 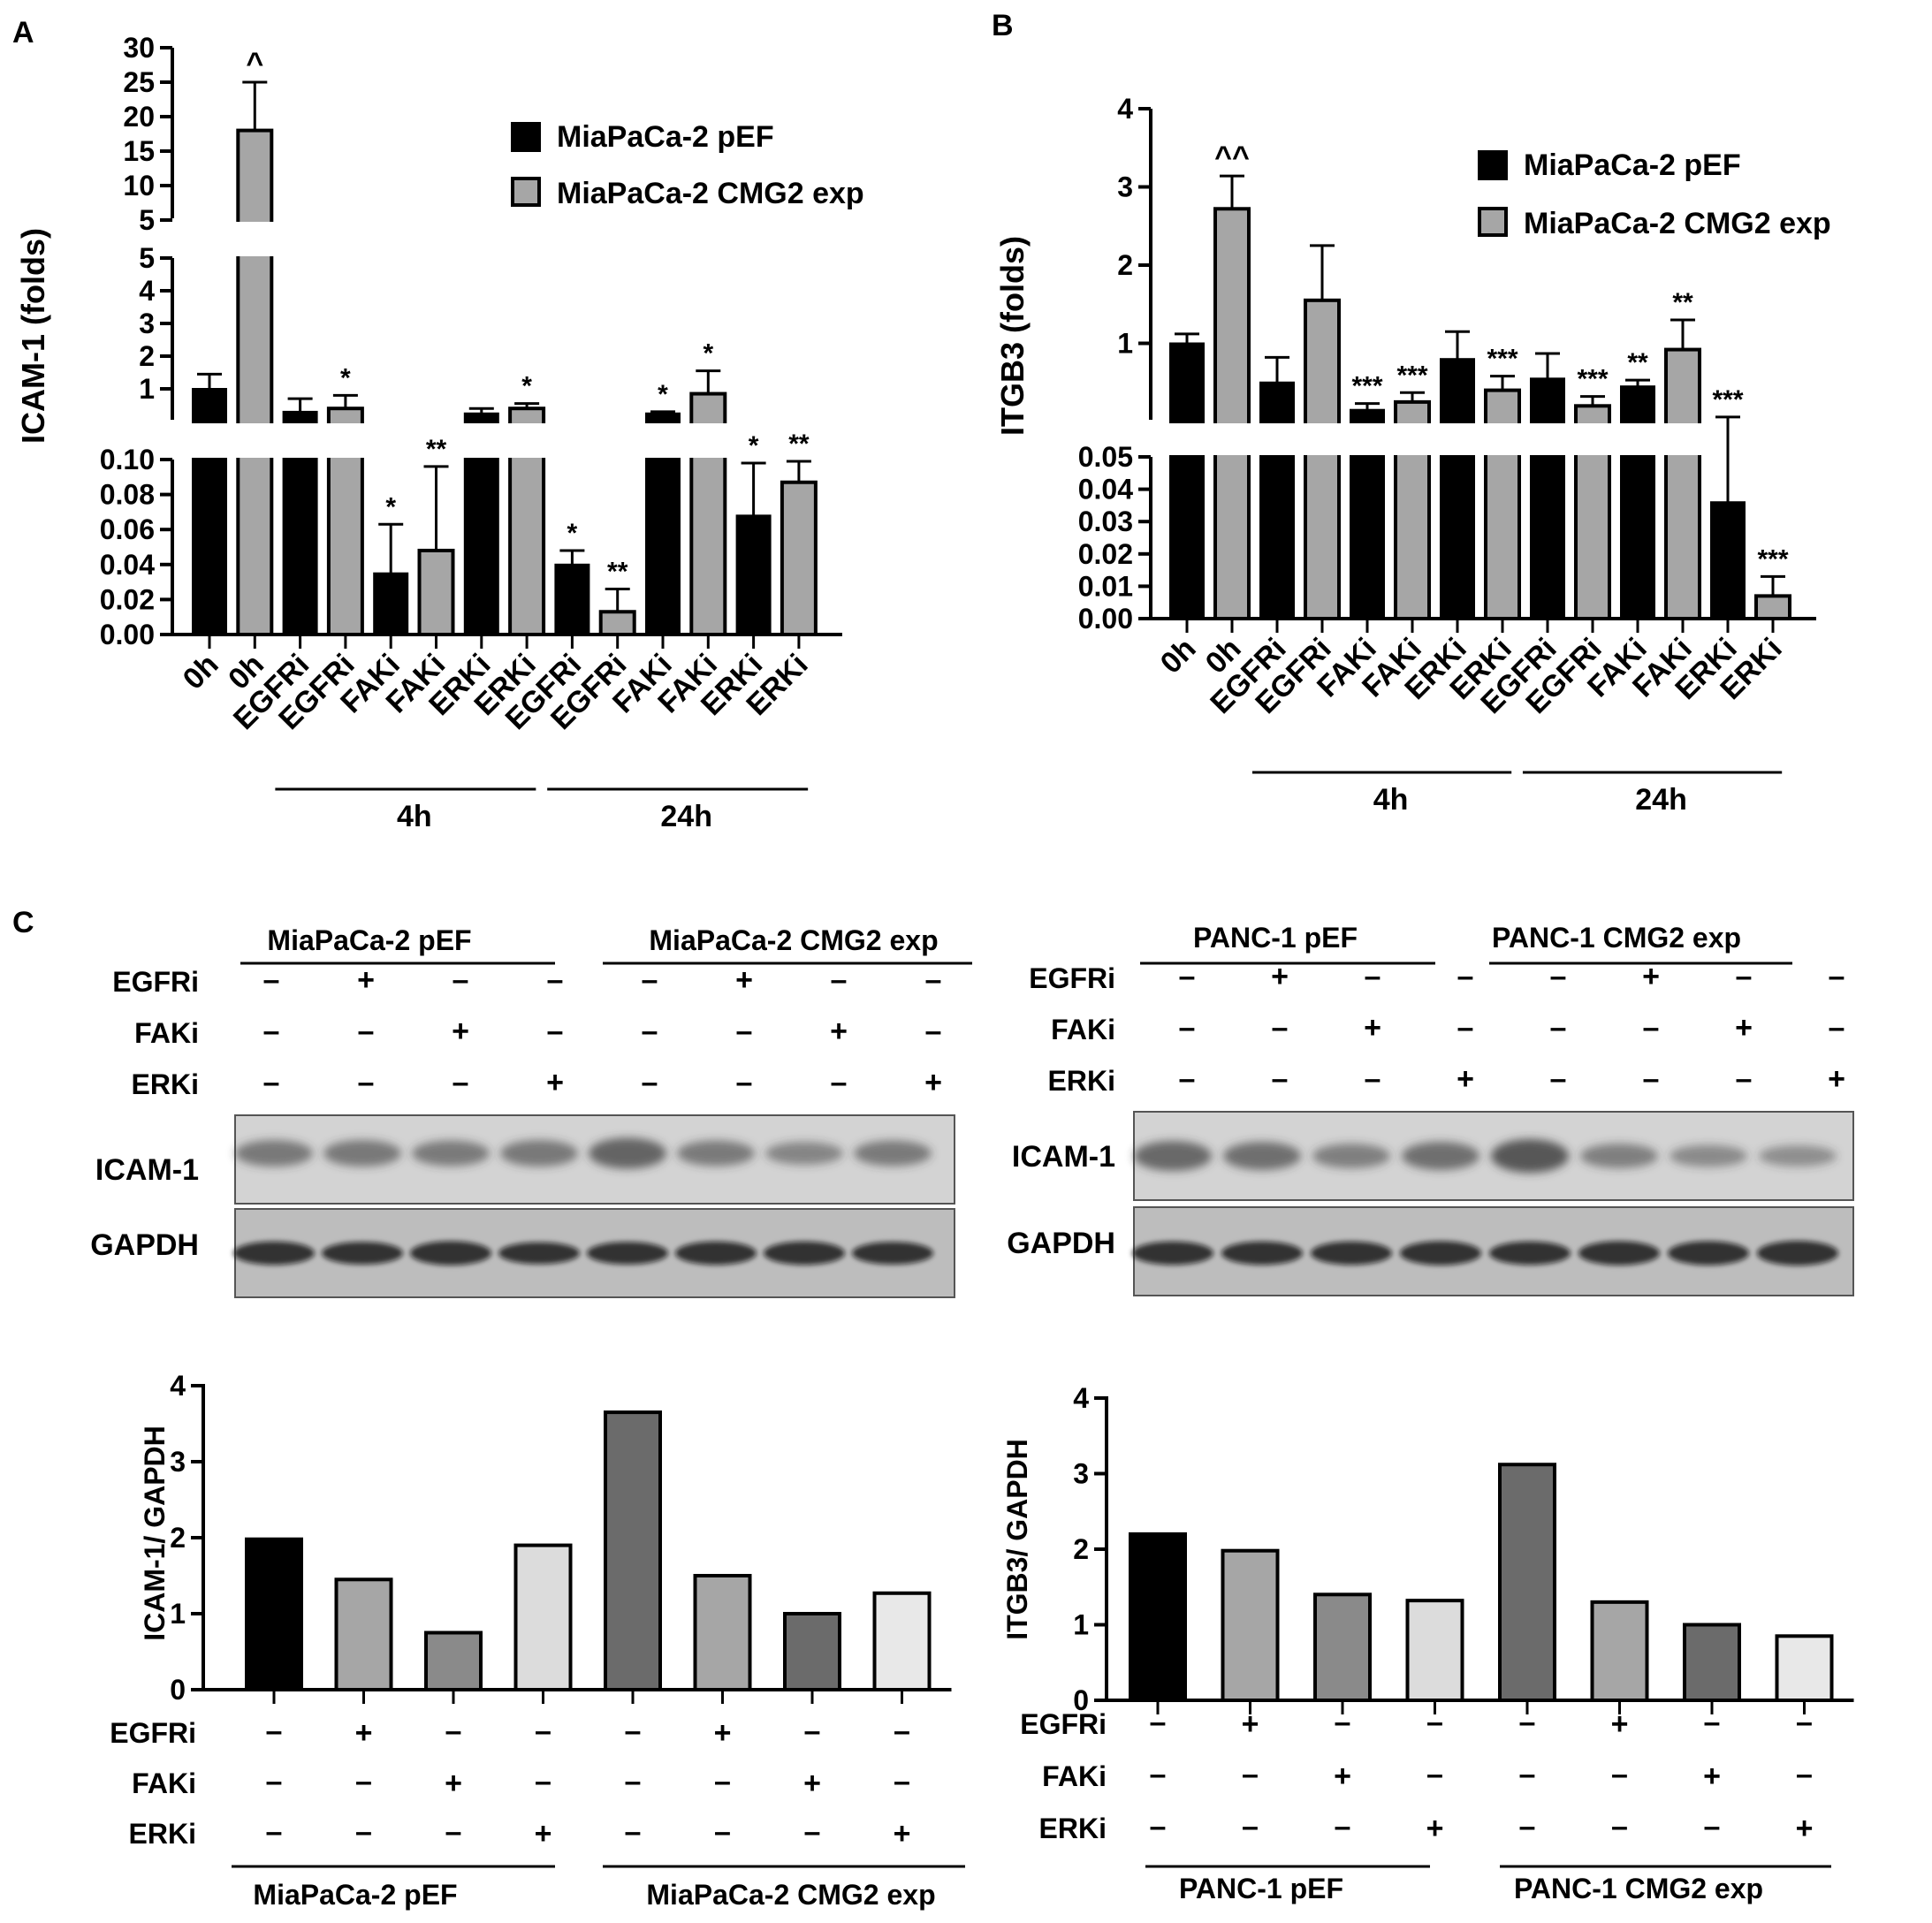 I want to click on y-tick-label: 0.10, so click(x=128, y=459).